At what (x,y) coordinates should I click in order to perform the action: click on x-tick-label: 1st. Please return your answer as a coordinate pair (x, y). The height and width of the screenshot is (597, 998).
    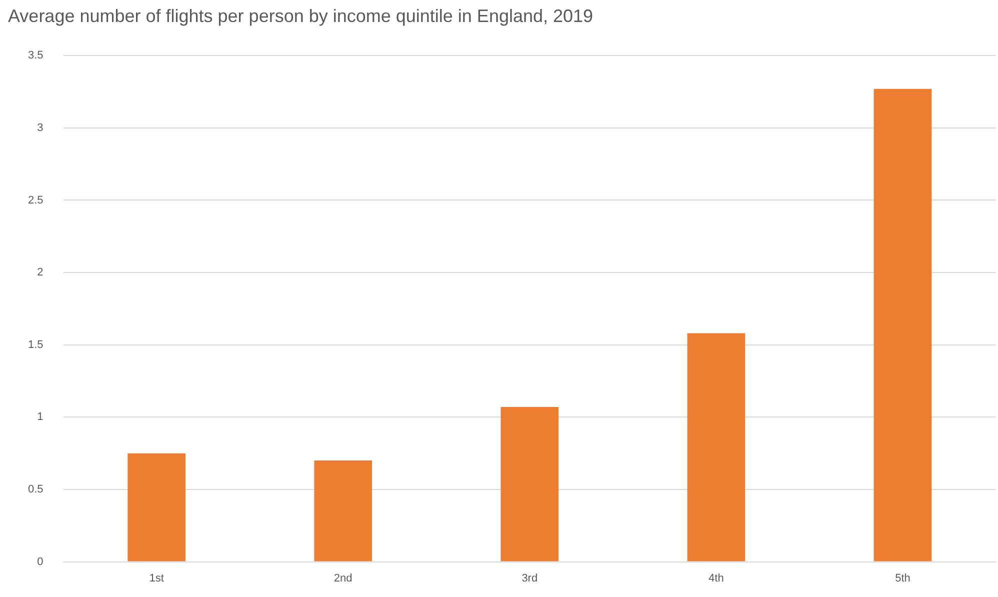
    Looking at the image, I should click on (156, 578).